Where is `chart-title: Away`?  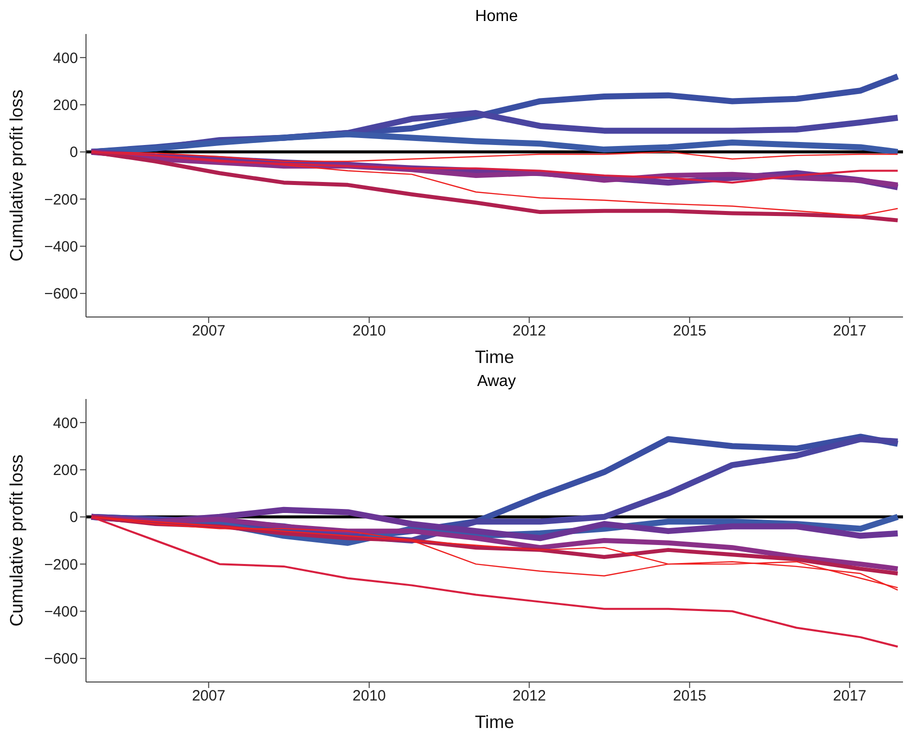
chart-title: Away is located at coordinates (496, 382).